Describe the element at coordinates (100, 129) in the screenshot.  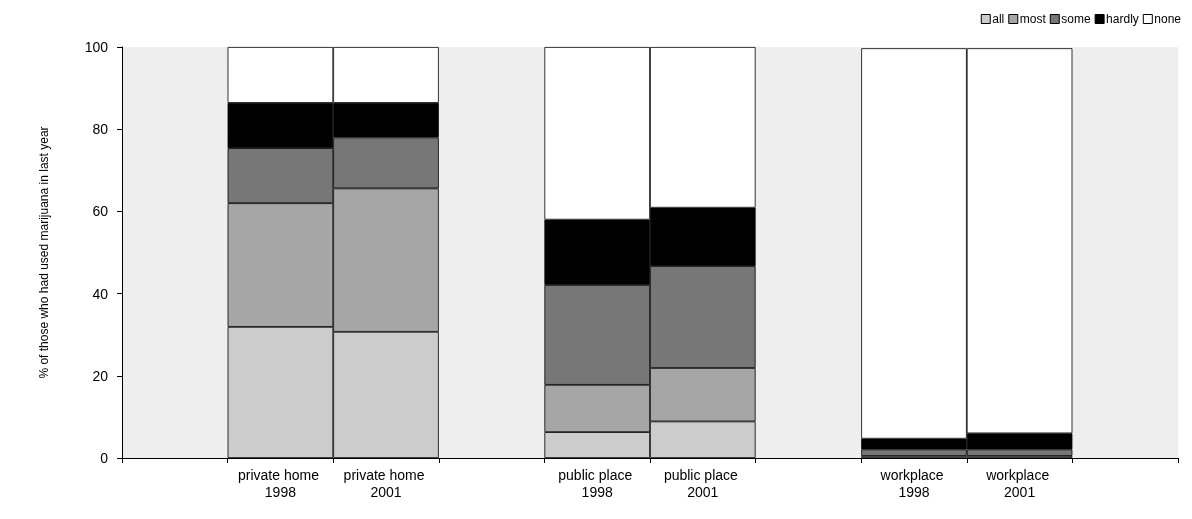
I see `y-tick-label: 80` at that location.